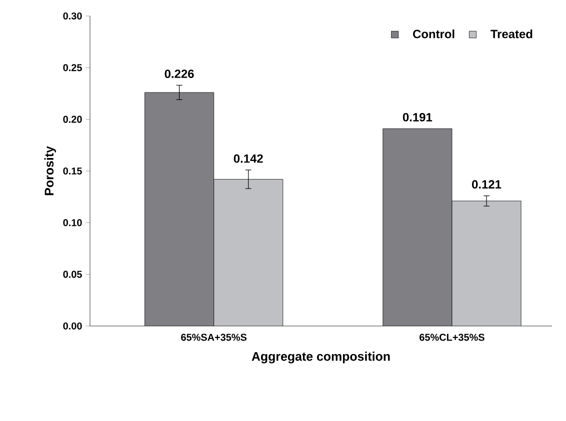 This screenshot has width=566, height=421. I want to click on y-tick-label: 0.05, so click(72, 274).